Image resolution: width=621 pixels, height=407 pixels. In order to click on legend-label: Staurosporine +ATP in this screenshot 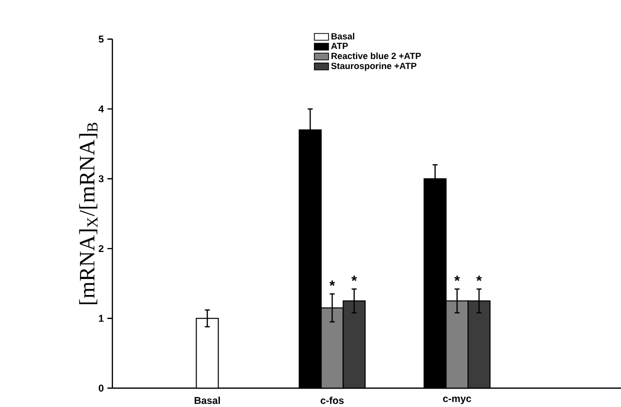, I will do `click(373, 66)`.